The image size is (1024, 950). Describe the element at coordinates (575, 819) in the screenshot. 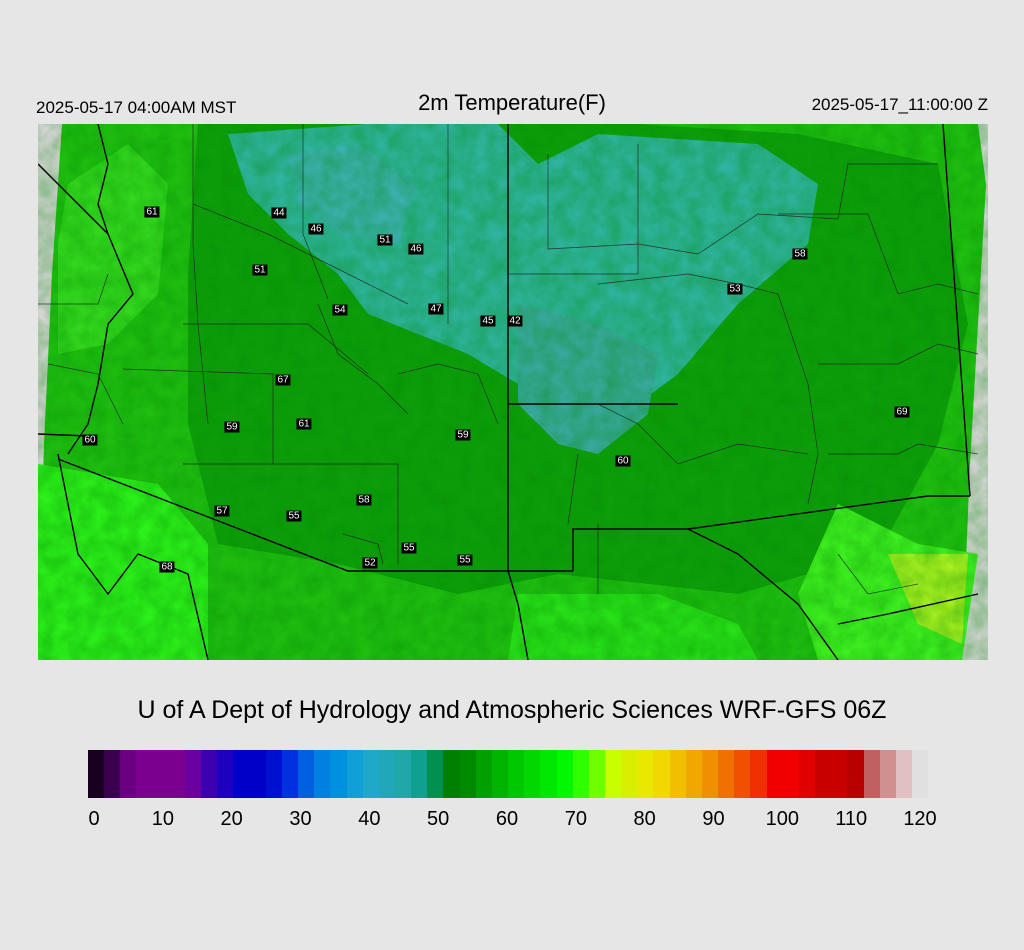

I see `colorbar-tick-label: 70` at that location.